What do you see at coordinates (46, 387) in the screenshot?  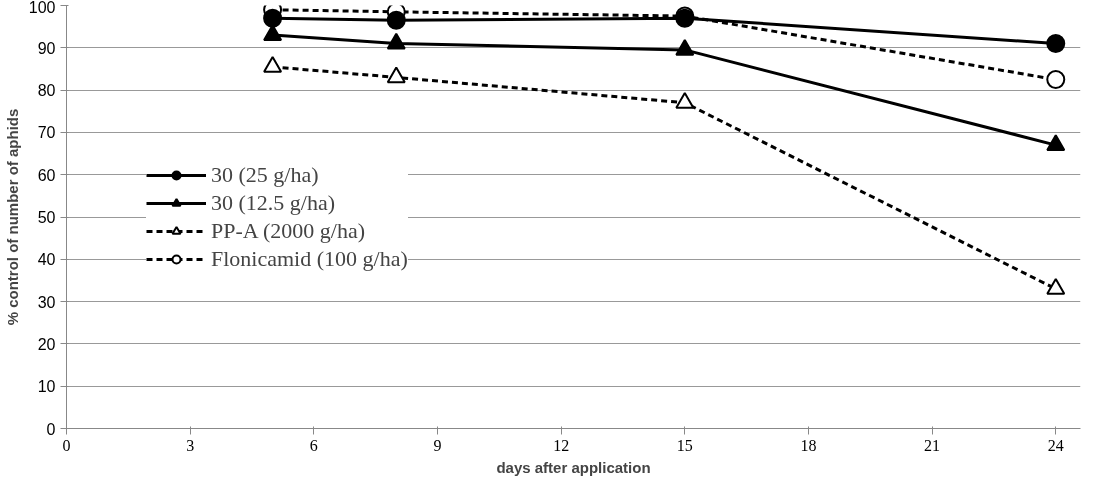 I see `y-tick-label: 10` at bounding box center [46, 387].